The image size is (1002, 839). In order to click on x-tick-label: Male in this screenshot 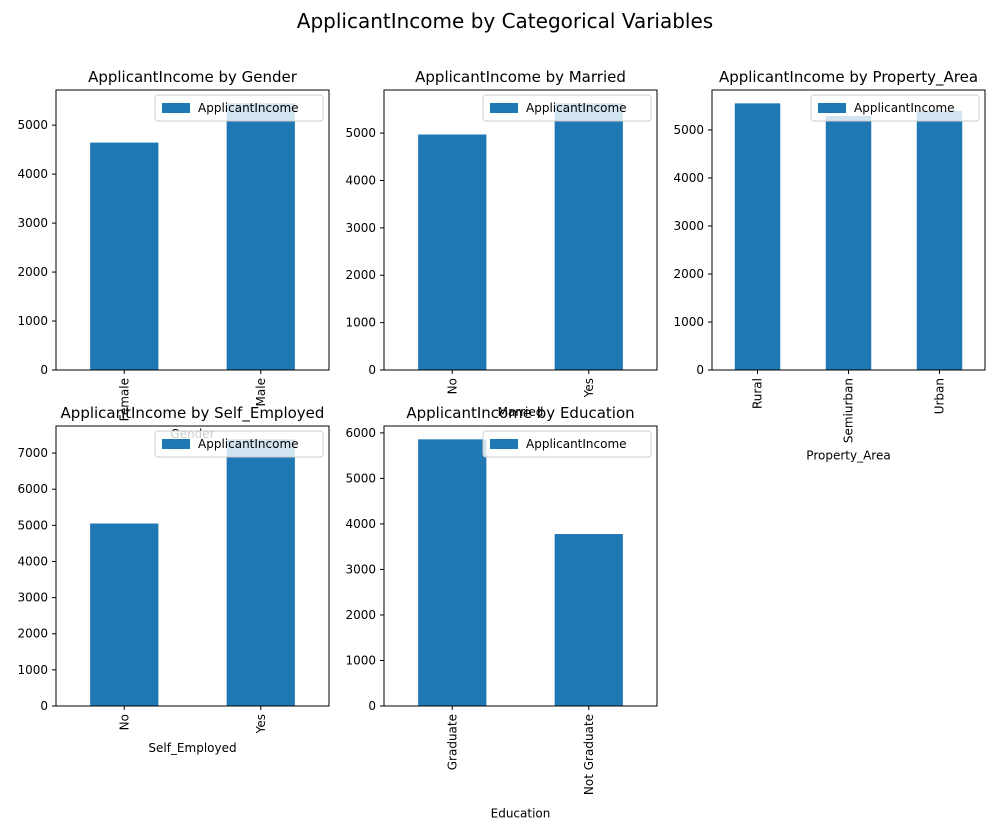, I will do `click(261, 392)`.